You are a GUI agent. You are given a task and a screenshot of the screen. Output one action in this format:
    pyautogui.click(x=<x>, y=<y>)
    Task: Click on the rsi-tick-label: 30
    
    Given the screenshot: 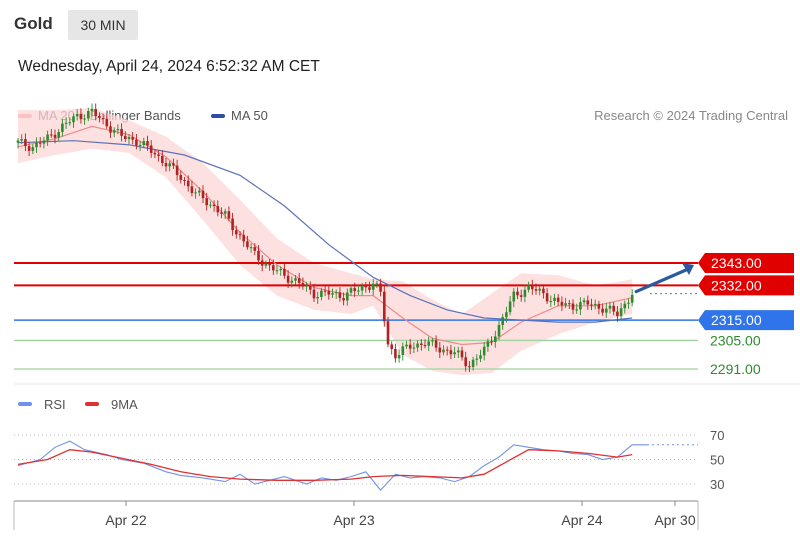 What is the action you would take?
    pyautogui.click(x=717, y=484)
    